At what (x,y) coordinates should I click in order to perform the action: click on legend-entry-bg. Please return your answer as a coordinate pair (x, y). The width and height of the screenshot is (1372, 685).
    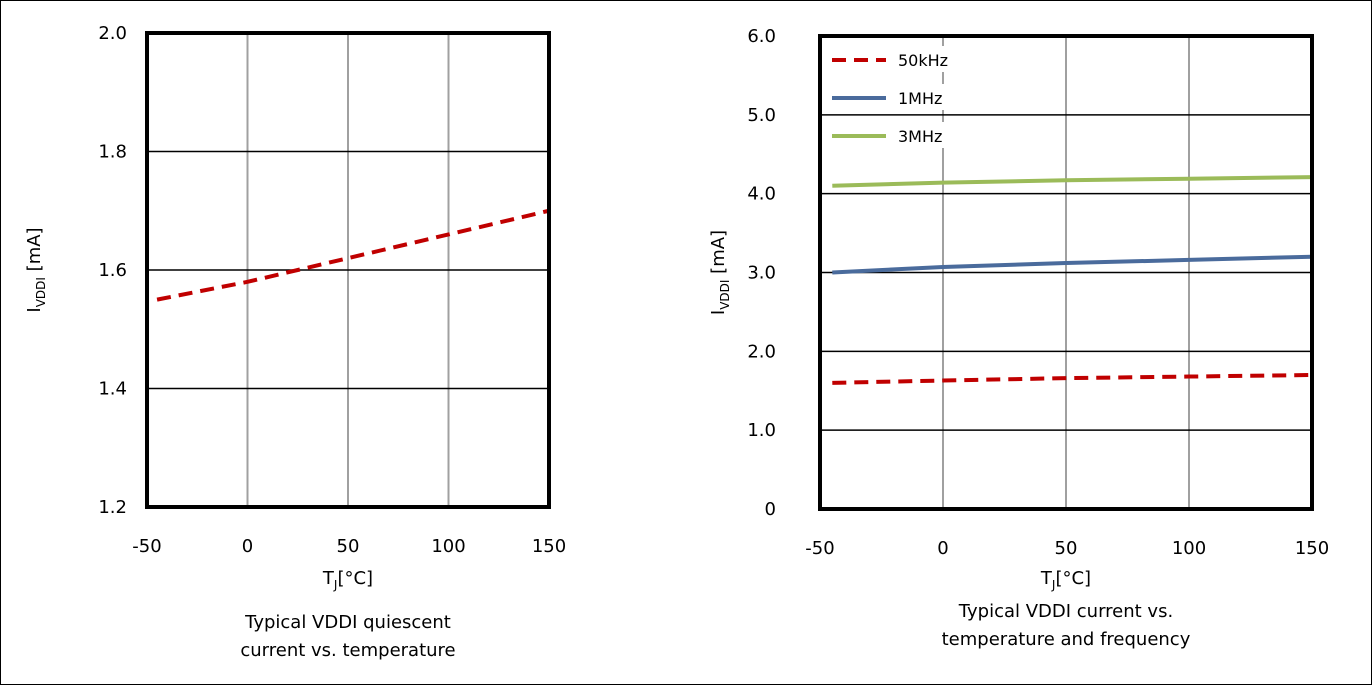
    Looking at the image, I should click on (893, 59).